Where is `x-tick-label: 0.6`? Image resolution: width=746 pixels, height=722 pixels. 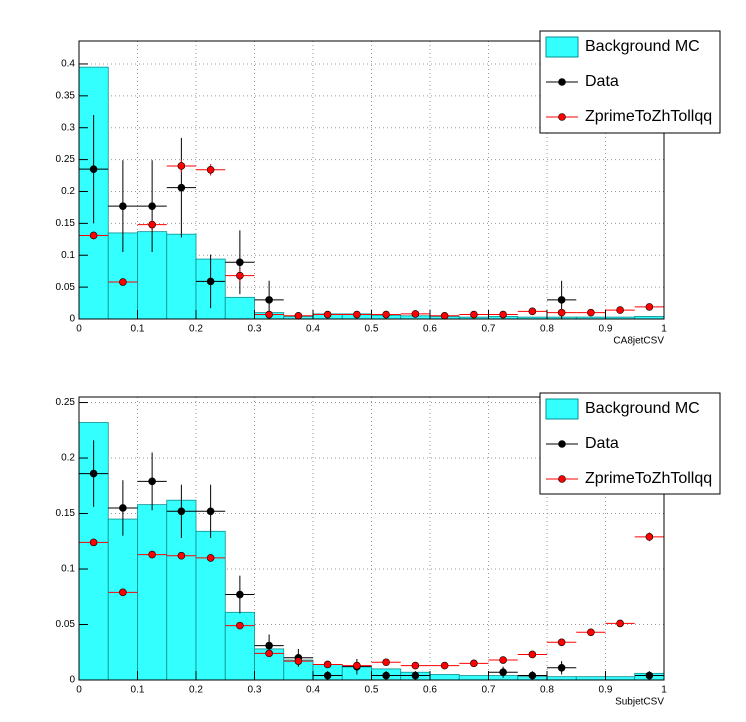
x-tick-label: 0.6 is located at coordinates (430, 329).